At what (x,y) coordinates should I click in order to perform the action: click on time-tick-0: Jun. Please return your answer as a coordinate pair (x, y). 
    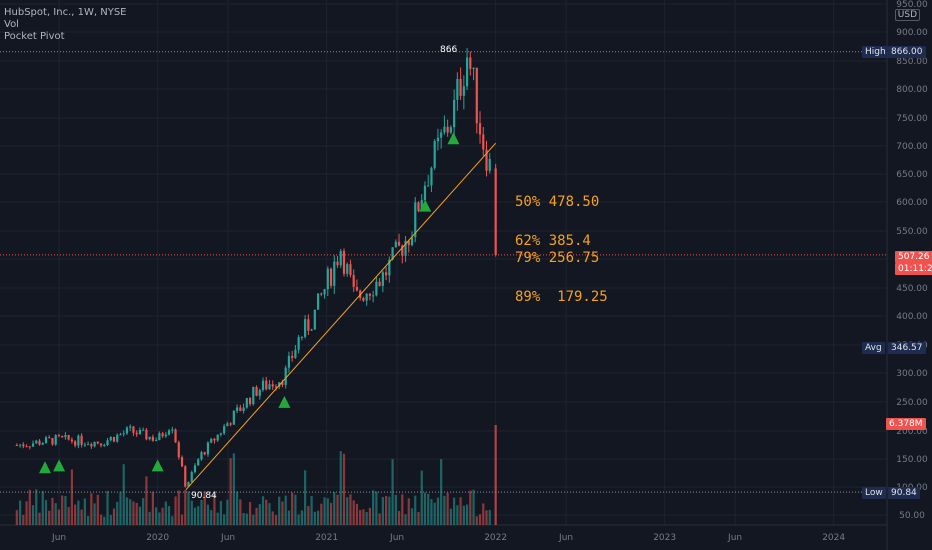
    Looking at the image, I should click on (58, 538).